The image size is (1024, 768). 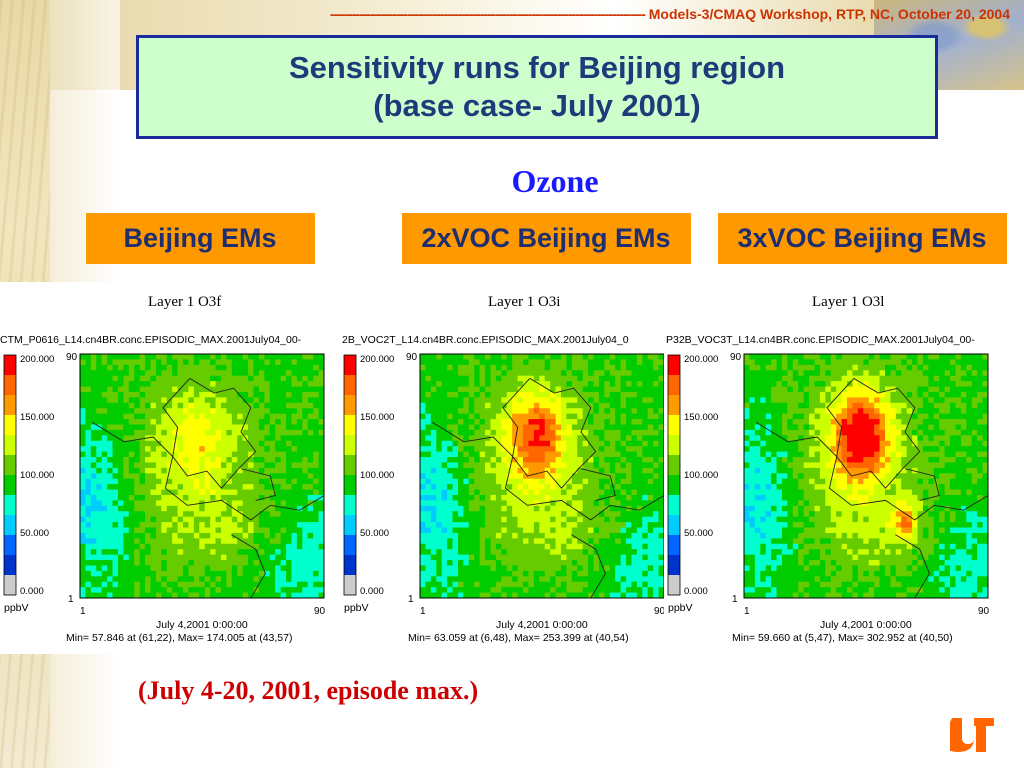 What do you see at coordinates (542, 476) in the screenshot?
I see `ozone-field` at bounding box center [542, 476].